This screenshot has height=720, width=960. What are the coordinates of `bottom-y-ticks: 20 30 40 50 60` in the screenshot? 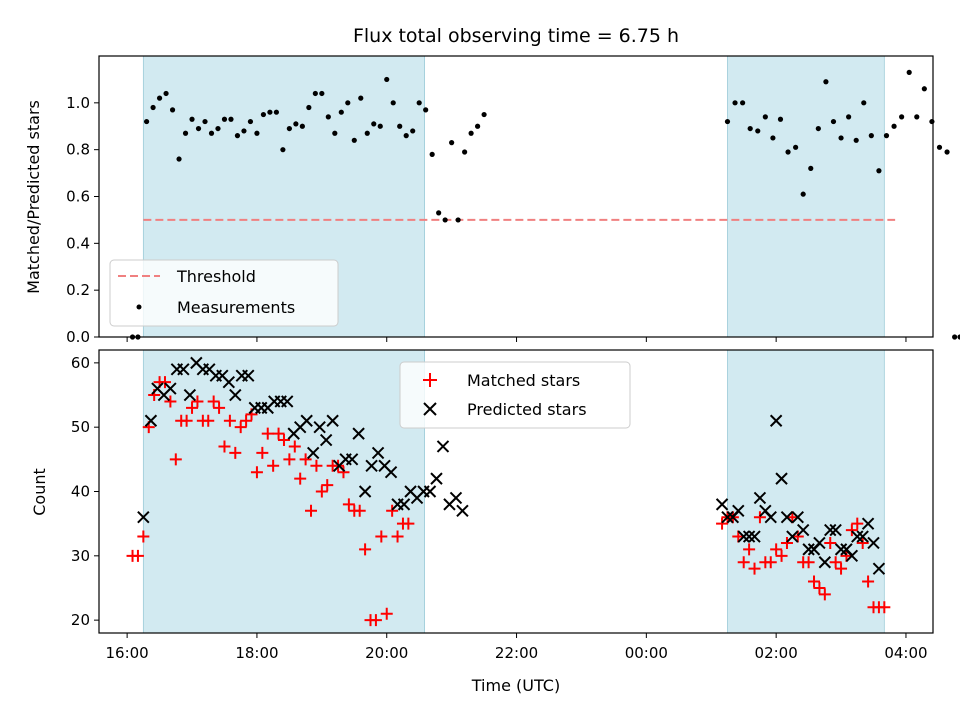 It's located at (85, 491).